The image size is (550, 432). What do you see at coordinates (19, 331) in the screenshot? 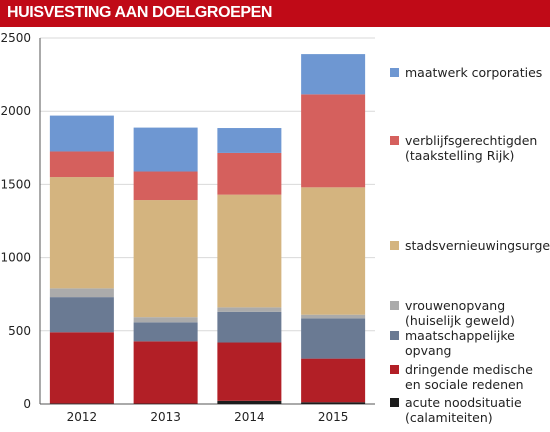
I see `y-tick-label: 500` at bounding box center [19, 331].